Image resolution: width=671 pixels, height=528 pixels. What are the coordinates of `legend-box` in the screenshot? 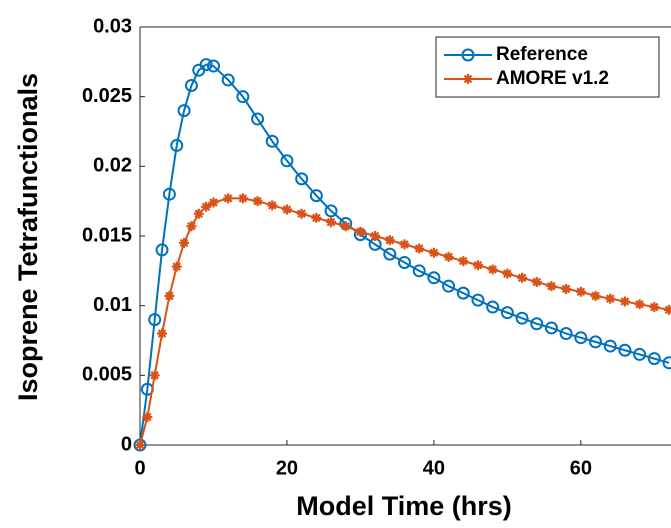 It's located at (547, 67).